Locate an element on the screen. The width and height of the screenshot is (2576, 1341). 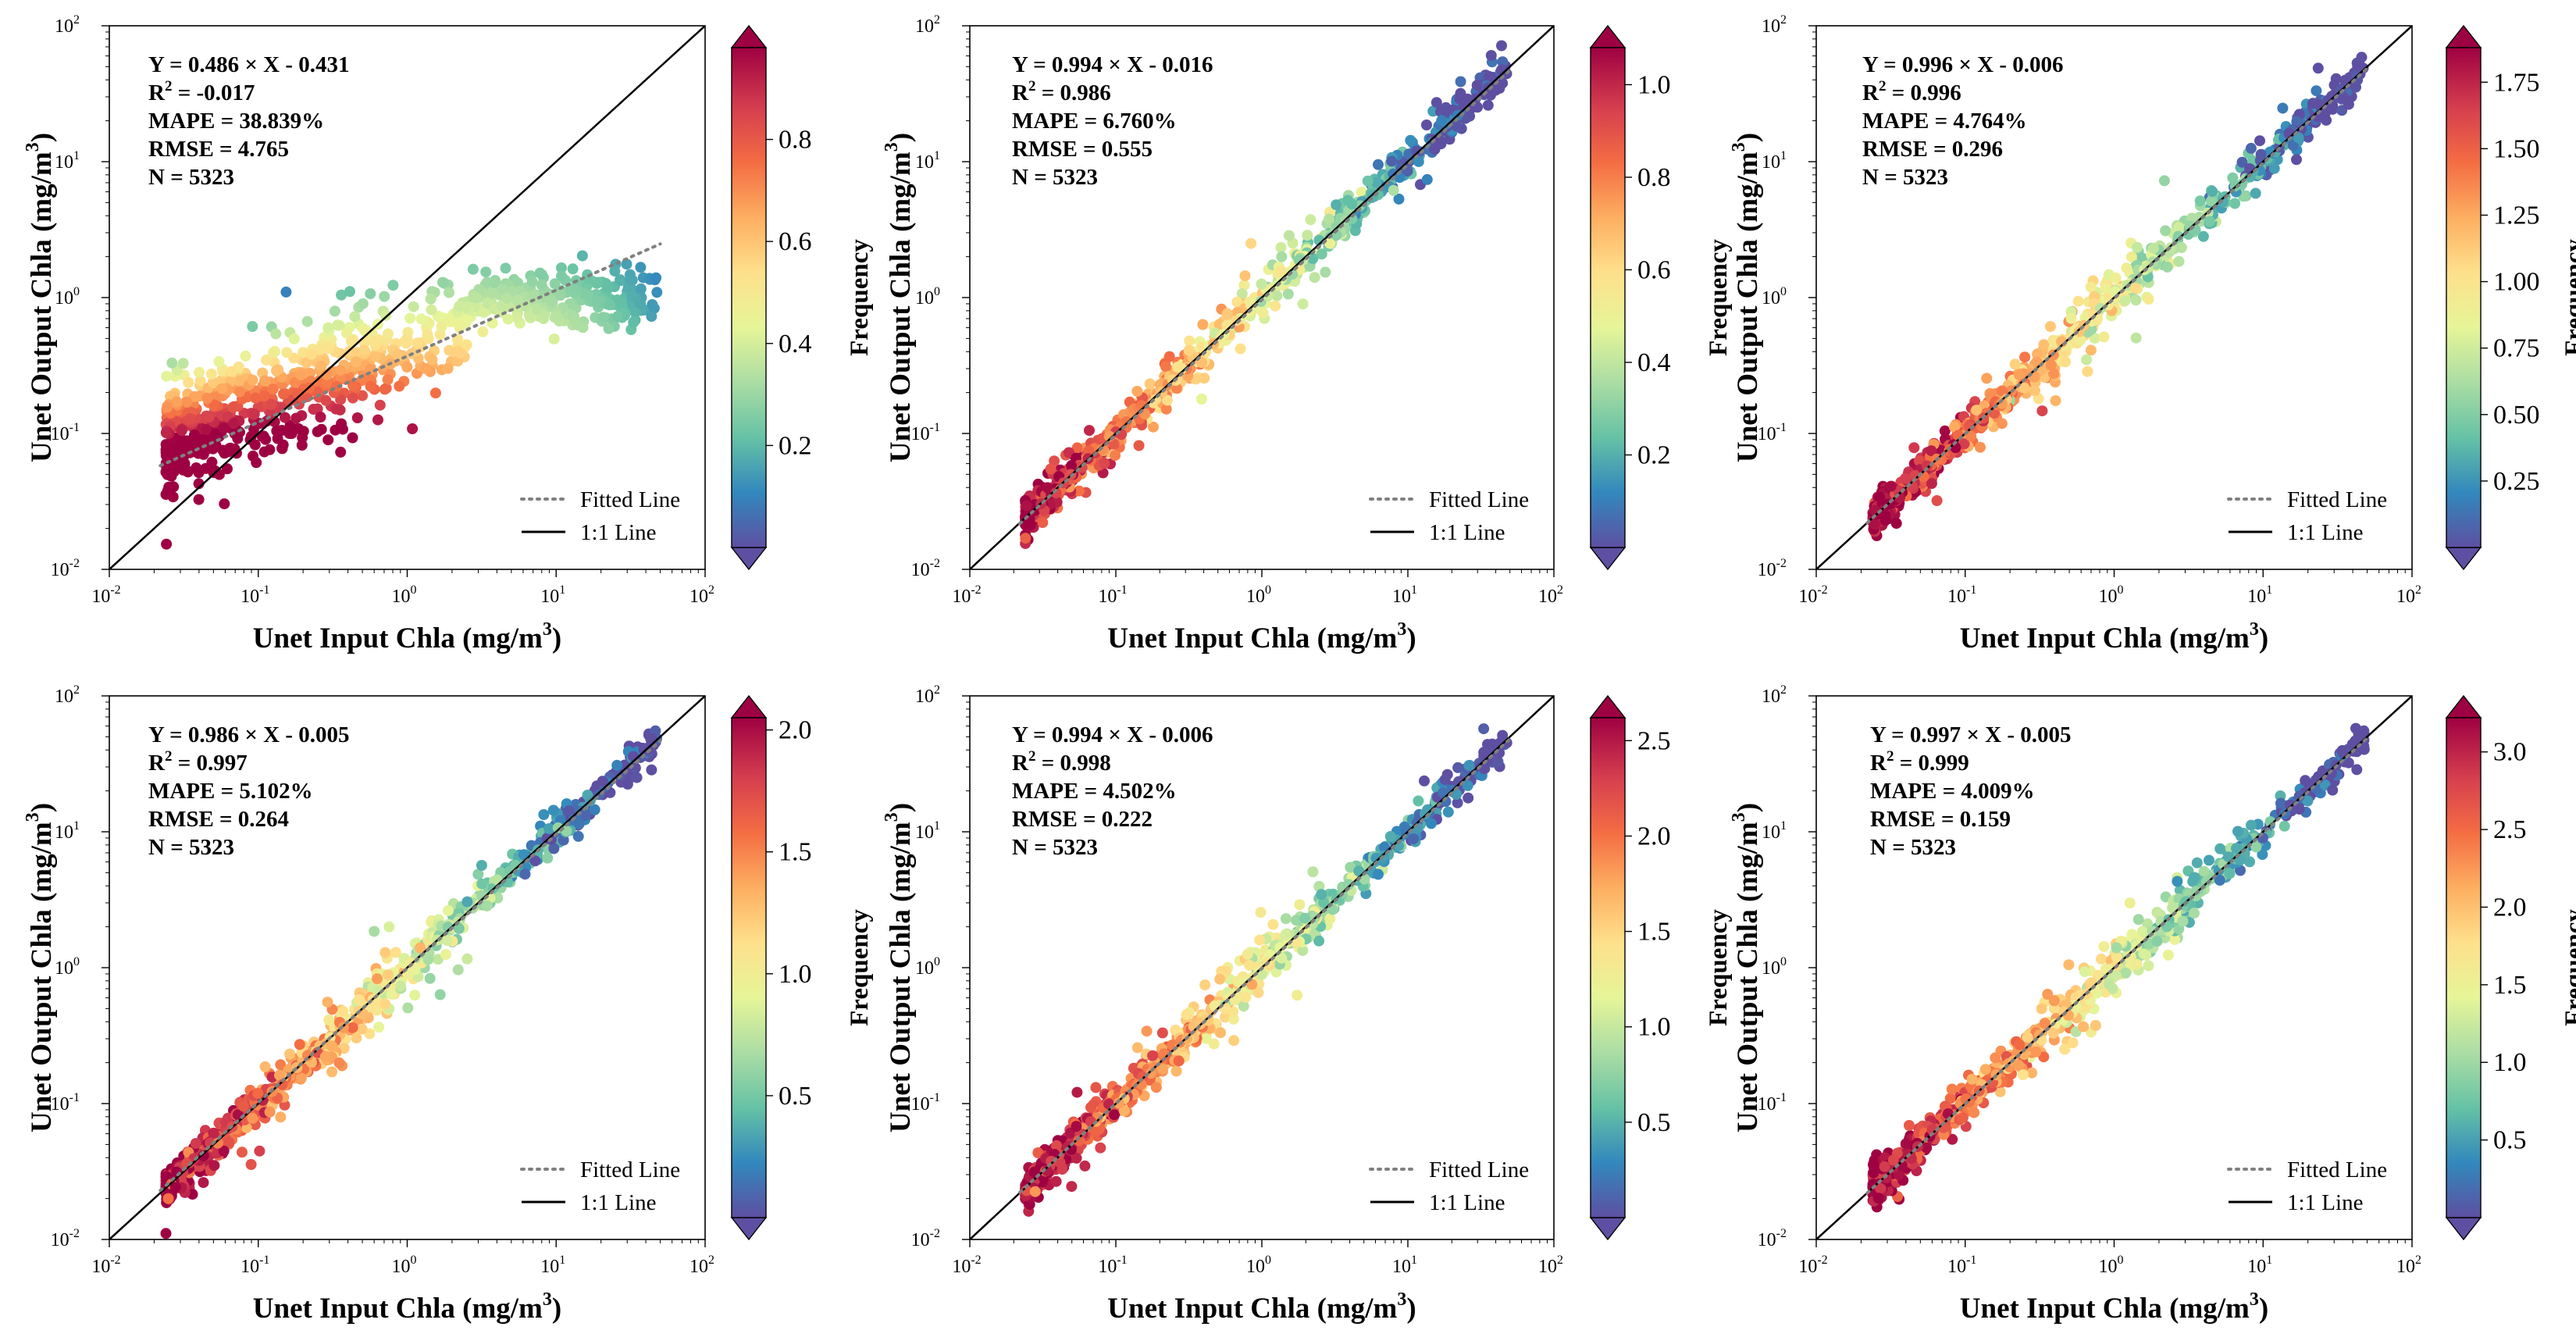
legend-fitted-label: Fitted Line is located at coordinates (630, 1169).